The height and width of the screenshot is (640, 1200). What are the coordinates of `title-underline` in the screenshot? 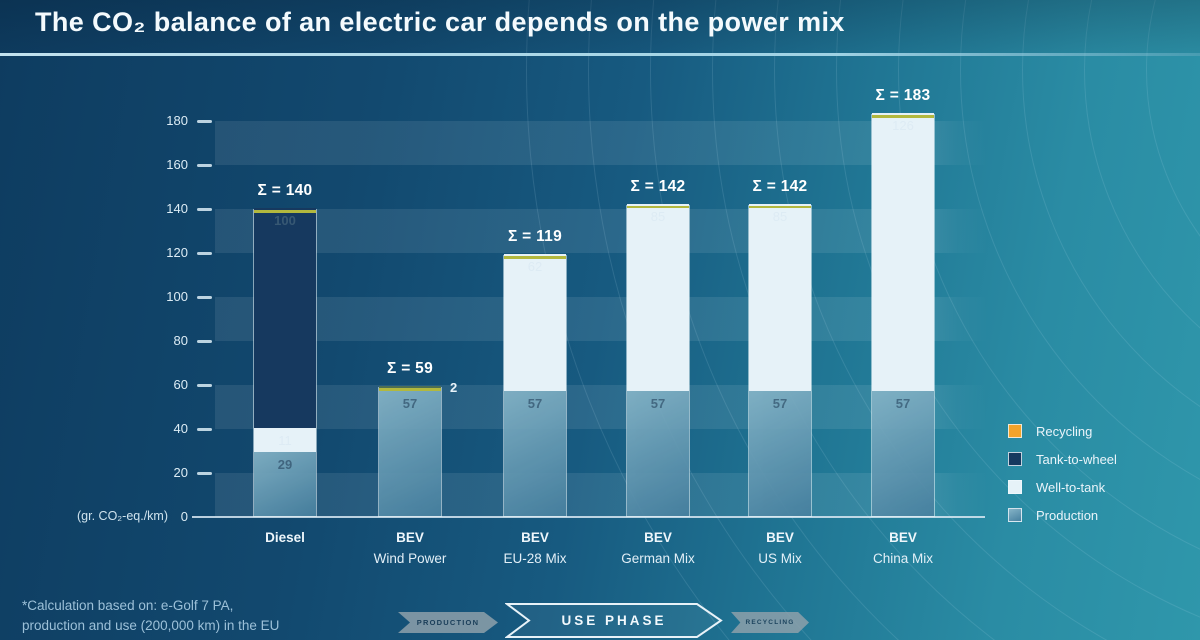 It's located at (600, 54).